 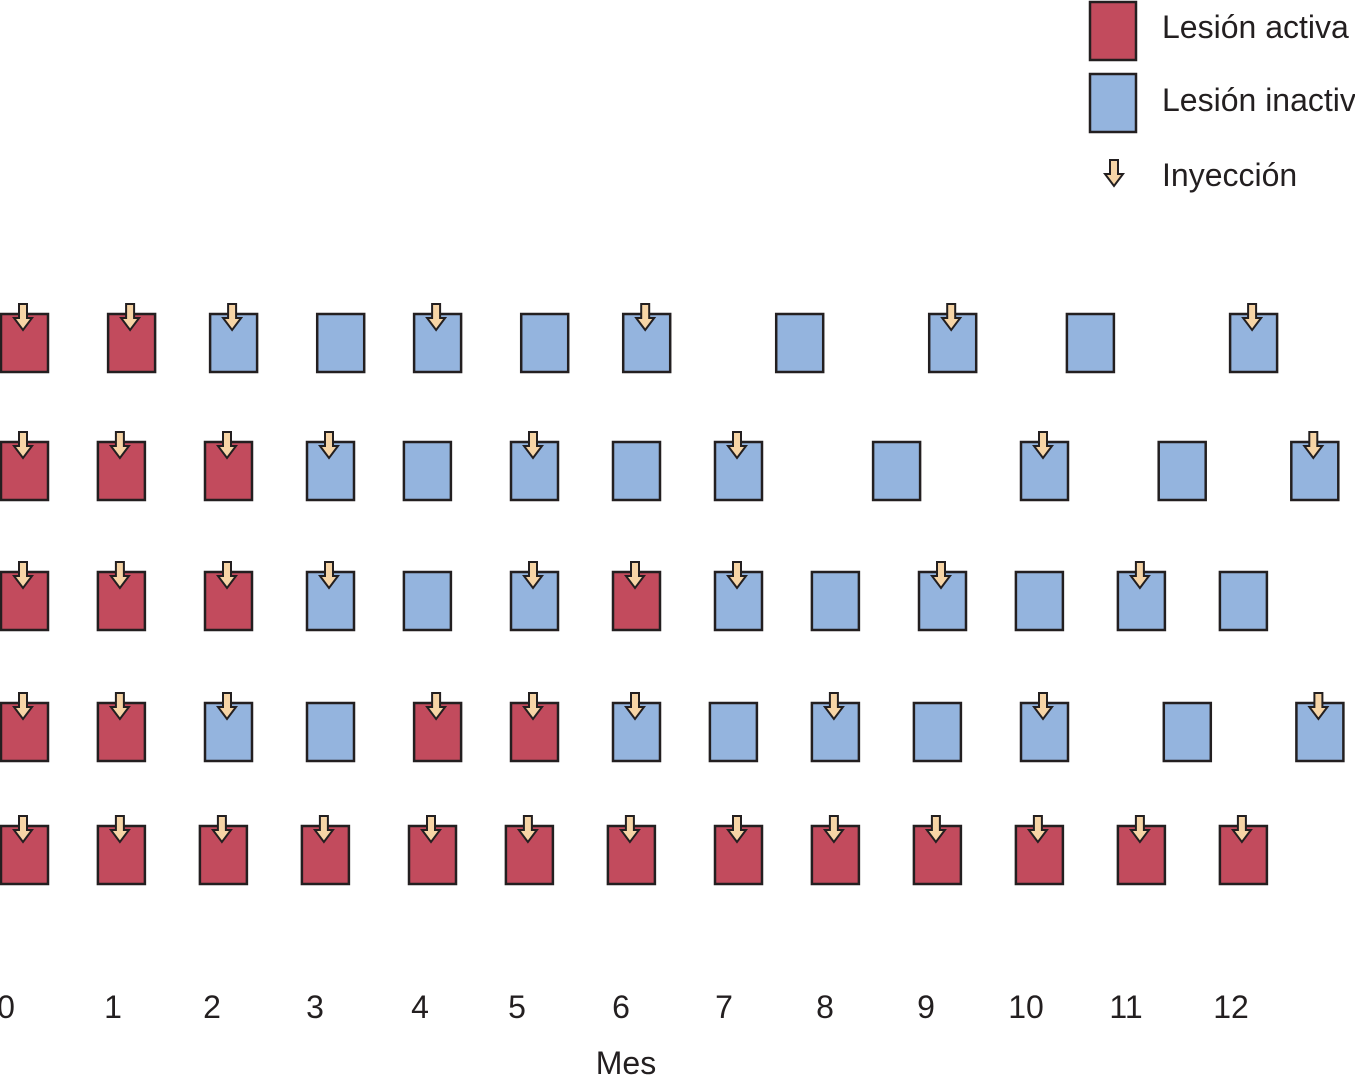 What do you see at coordinates (1231, 1007) in the screenshot?
I see `month-tick-label: 12` at bounding box center [1231, 1007].